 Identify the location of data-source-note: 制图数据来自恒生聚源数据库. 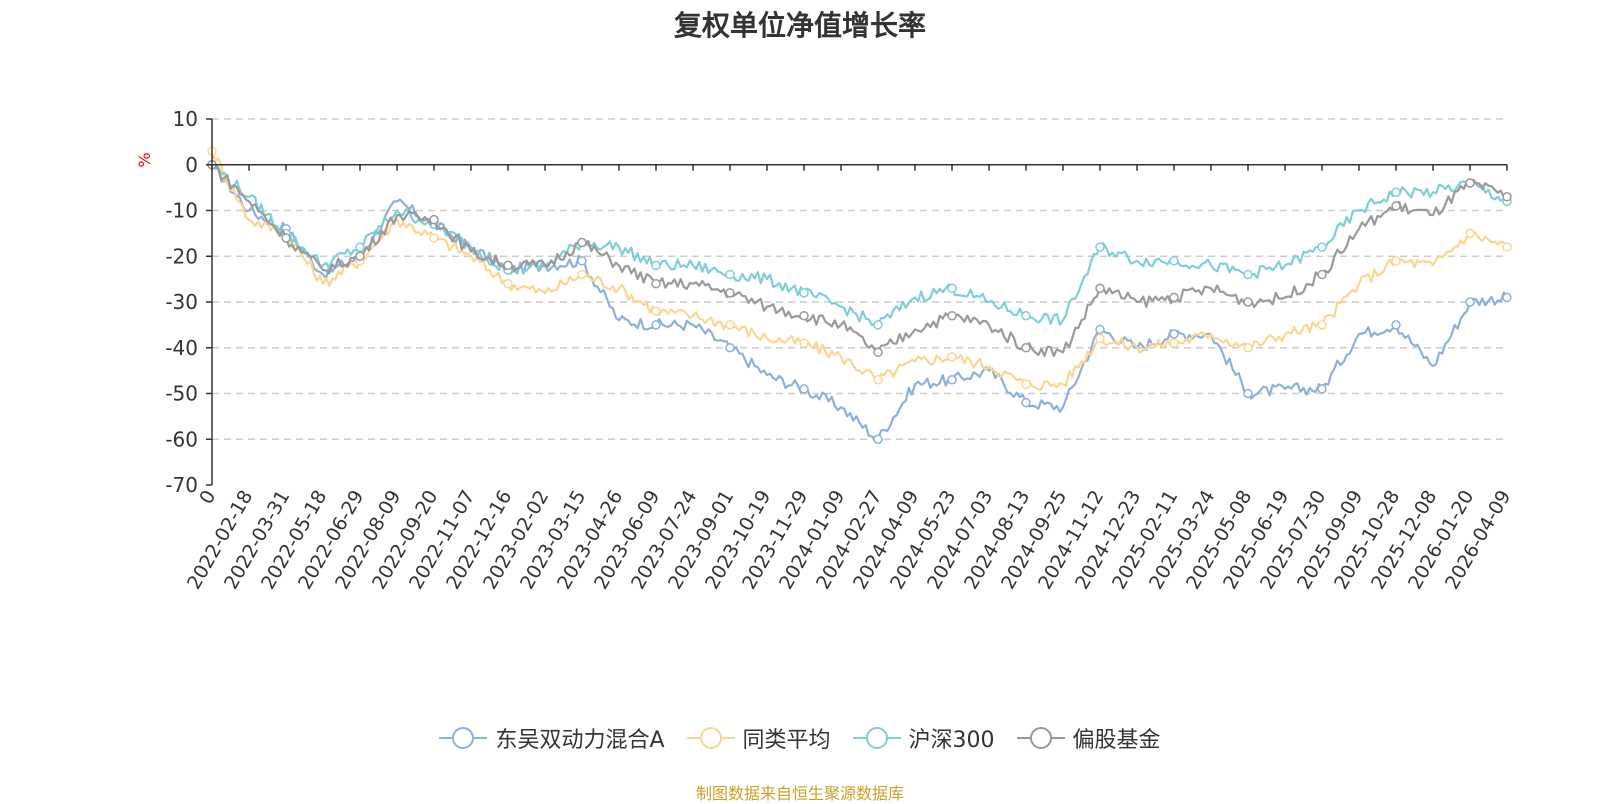
(799, 793).